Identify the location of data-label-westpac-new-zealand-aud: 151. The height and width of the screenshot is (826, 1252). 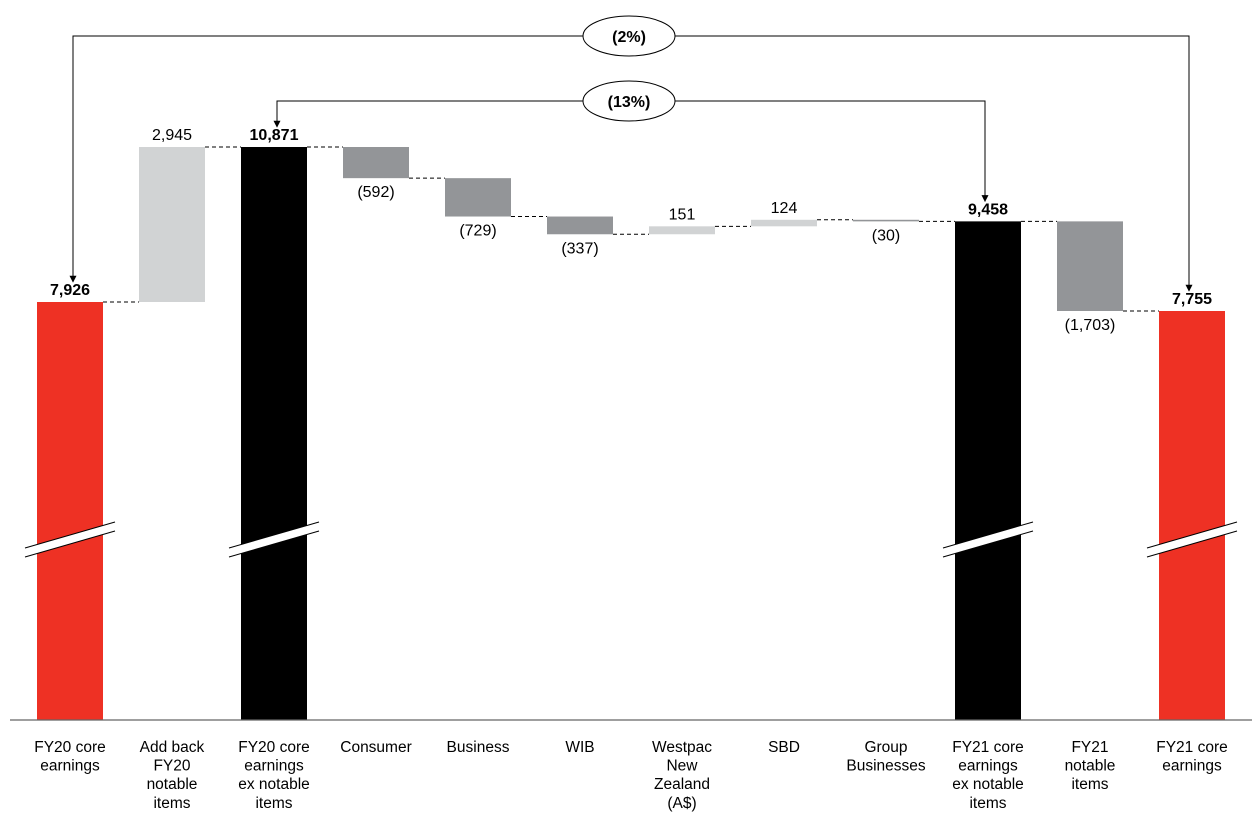
(682, 214).